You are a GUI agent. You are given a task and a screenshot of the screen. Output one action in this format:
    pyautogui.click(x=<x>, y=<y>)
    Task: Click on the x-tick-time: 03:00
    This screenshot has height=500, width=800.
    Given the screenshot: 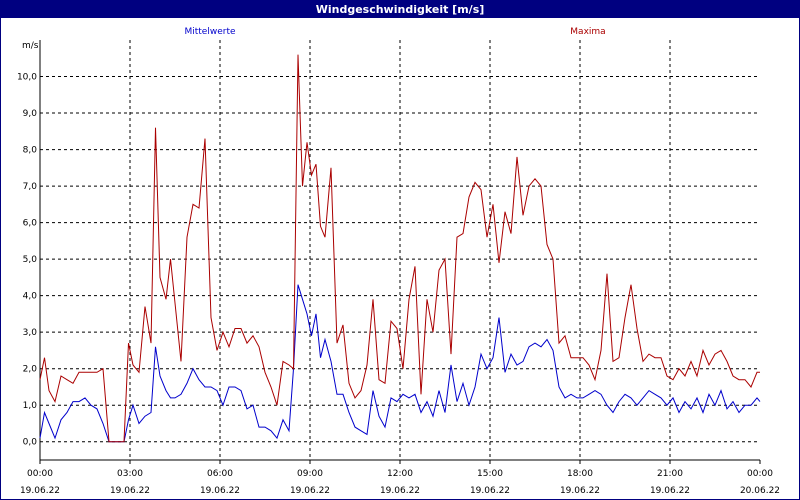 What is the action you would take?
    pyautogui.click(x=130, y=474)
    